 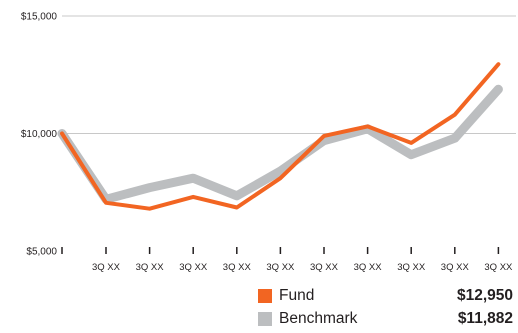 I want to click on y-tick-label: $10,000, so click(x=39, y=134).